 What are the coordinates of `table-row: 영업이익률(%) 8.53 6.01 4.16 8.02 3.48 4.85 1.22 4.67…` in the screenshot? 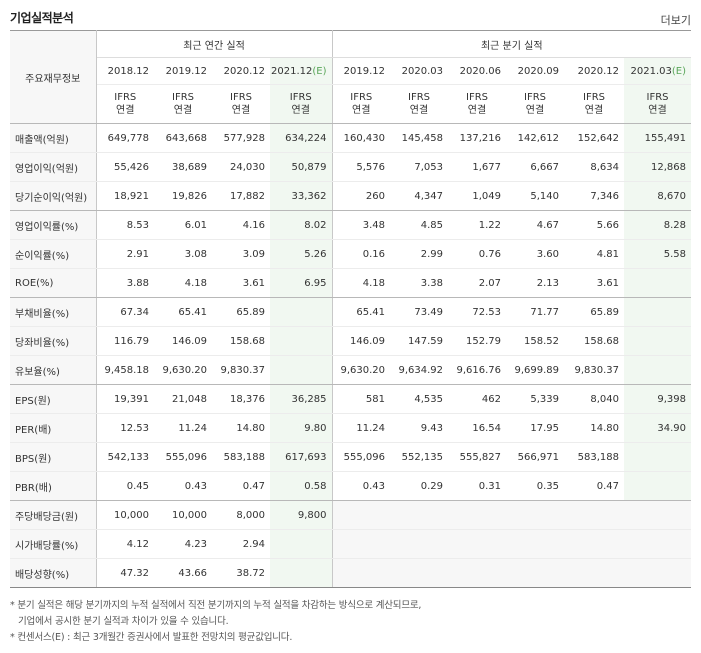 It's located at (350, 225).